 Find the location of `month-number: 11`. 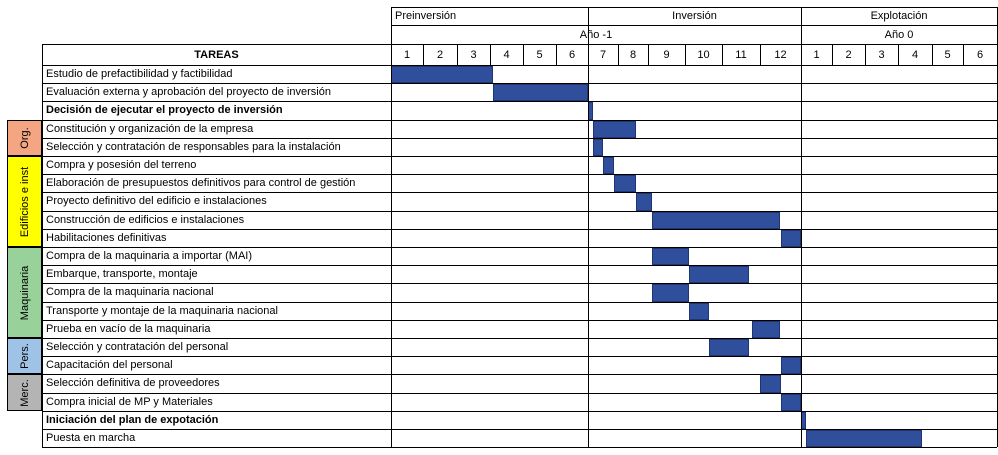

month-number: 11 is located at coordinates (741, 54).